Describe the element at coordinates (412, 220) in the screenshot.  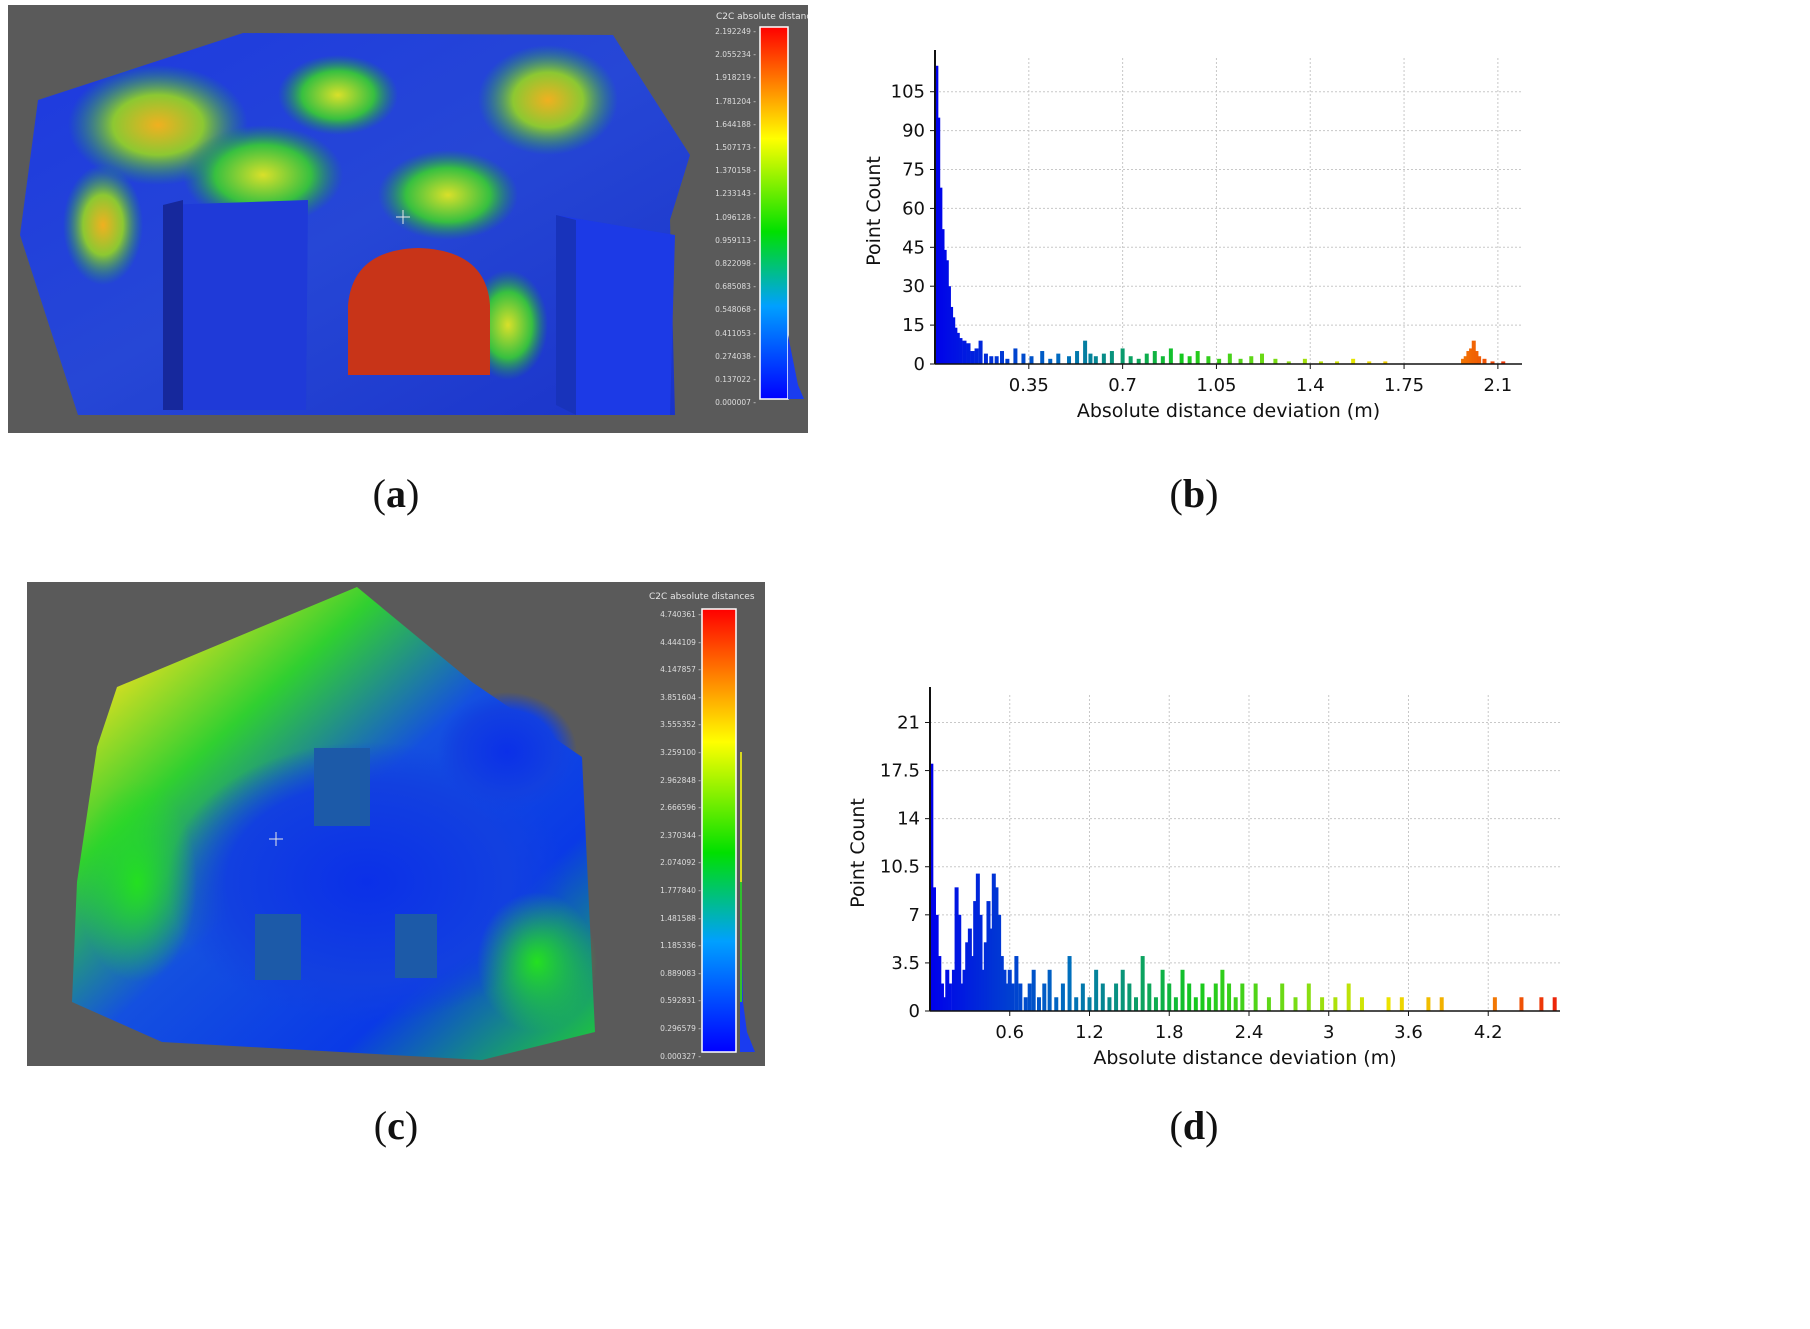
I see `deviation-mesh-a` at that location.